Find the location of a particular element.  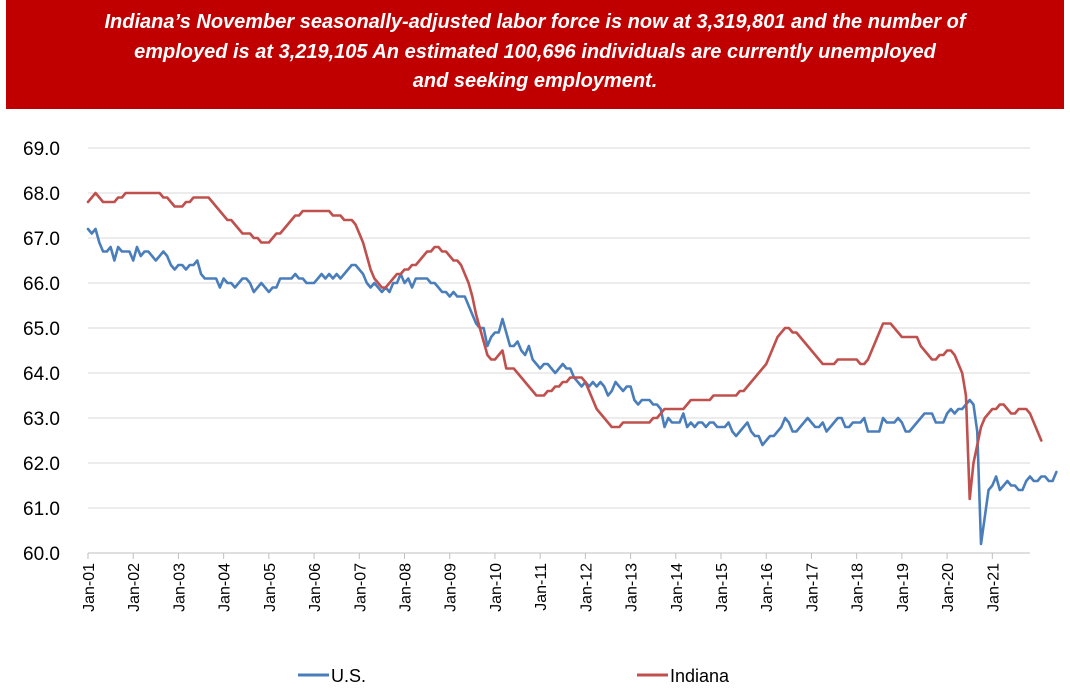

x-tick-label: Jan-13 is located at coordinates (632, 587).